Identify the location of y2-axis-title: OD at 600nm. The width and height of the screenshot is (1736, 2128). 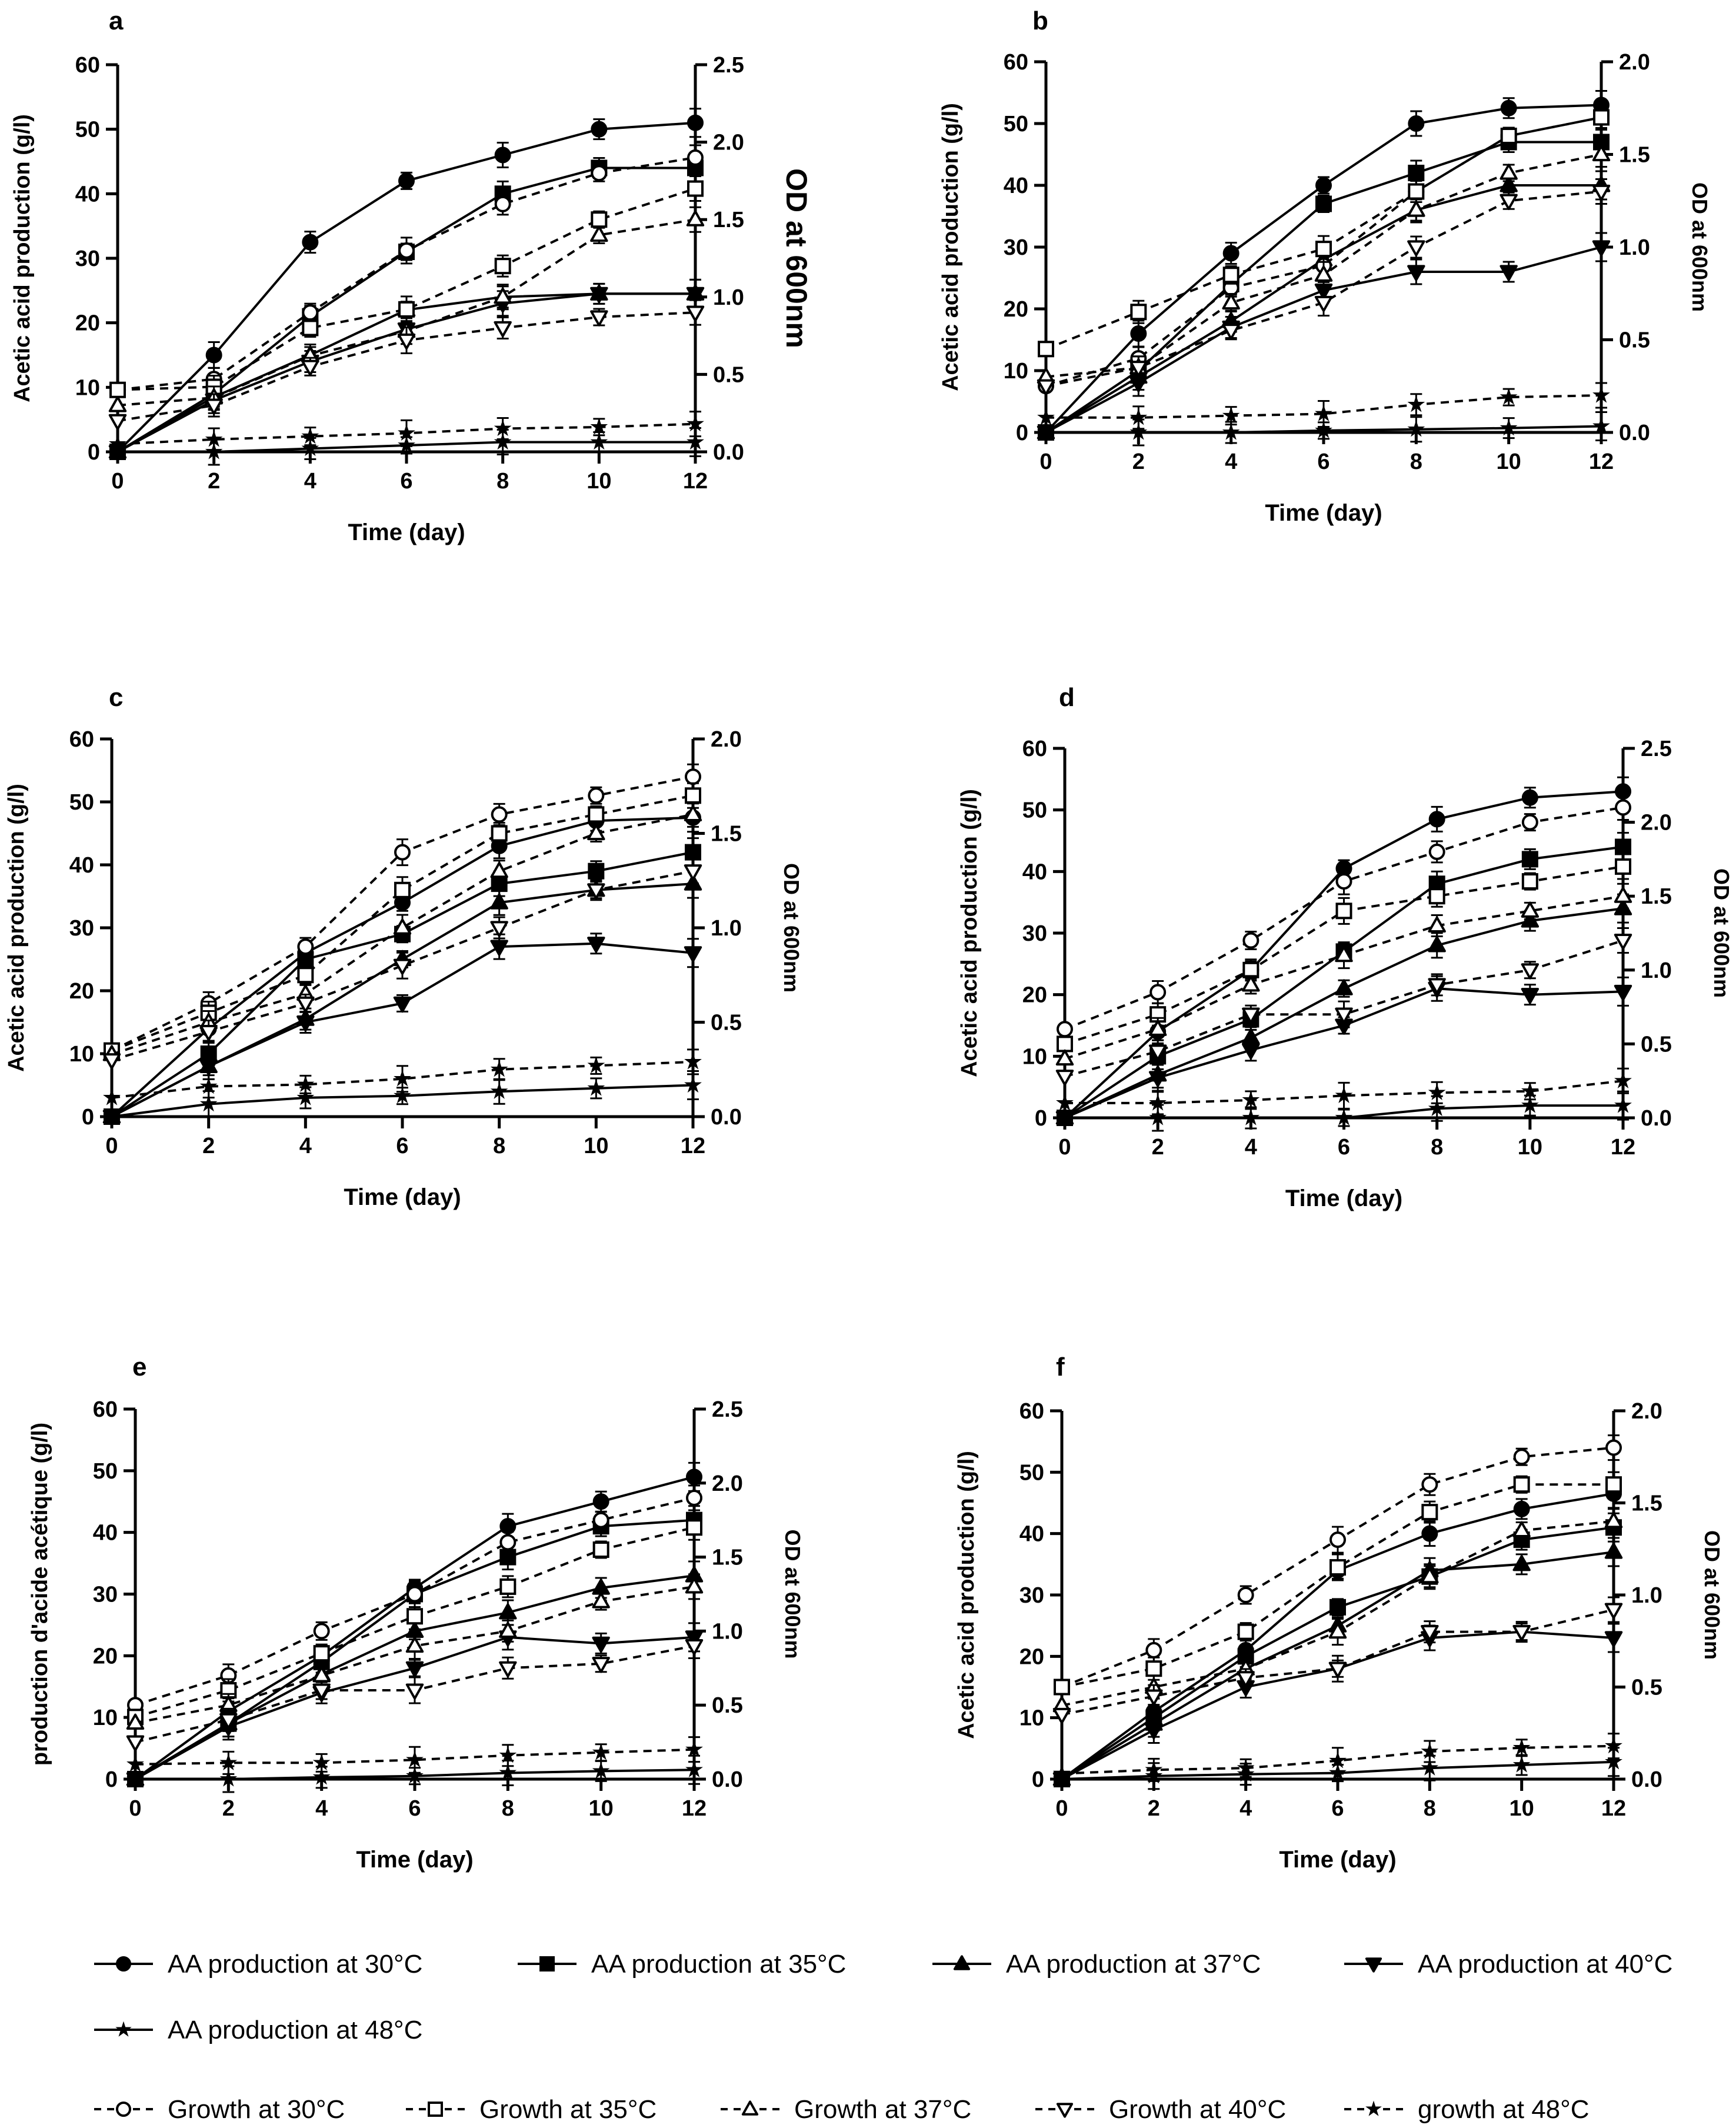
(792, 928).